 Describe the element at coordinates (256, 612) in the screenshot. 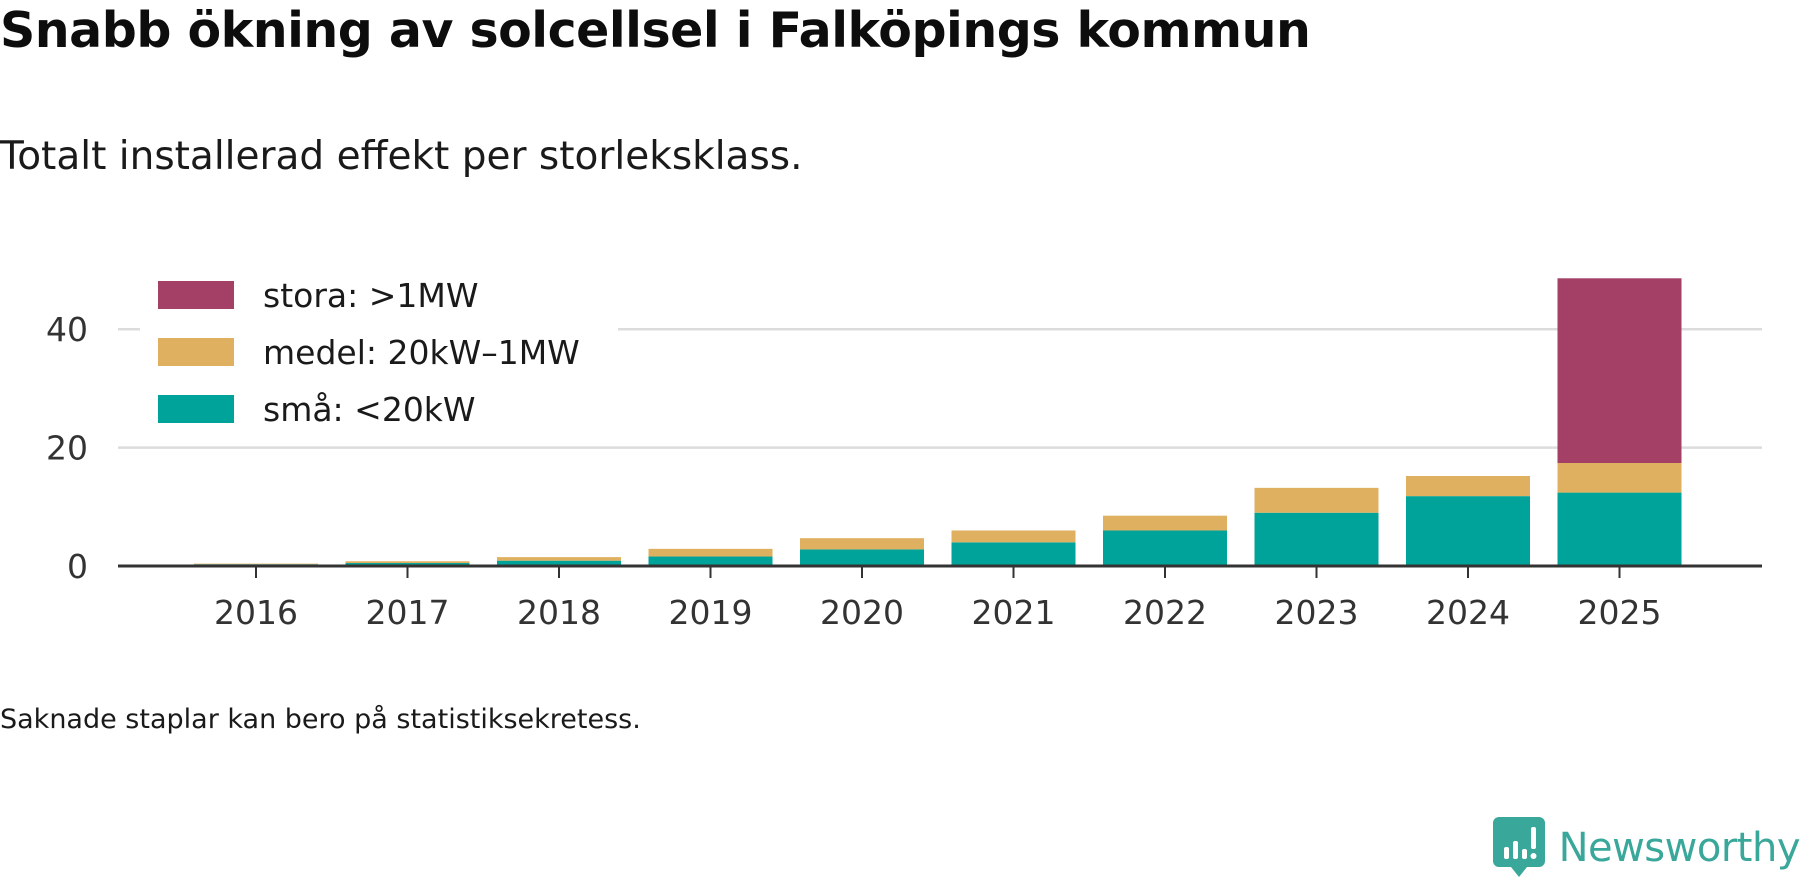

I see `x-tick-label: 2016` at that location.